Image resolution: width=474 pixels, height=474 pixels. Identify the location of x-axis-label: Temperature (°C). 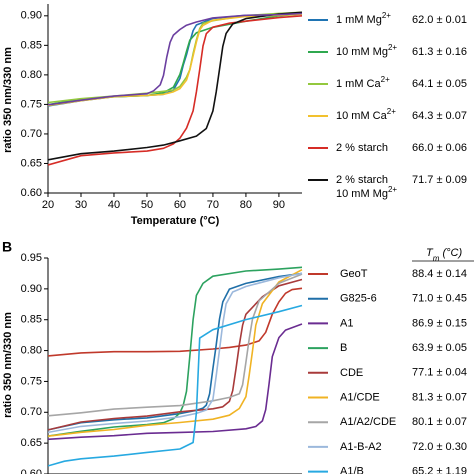
(175, 221).